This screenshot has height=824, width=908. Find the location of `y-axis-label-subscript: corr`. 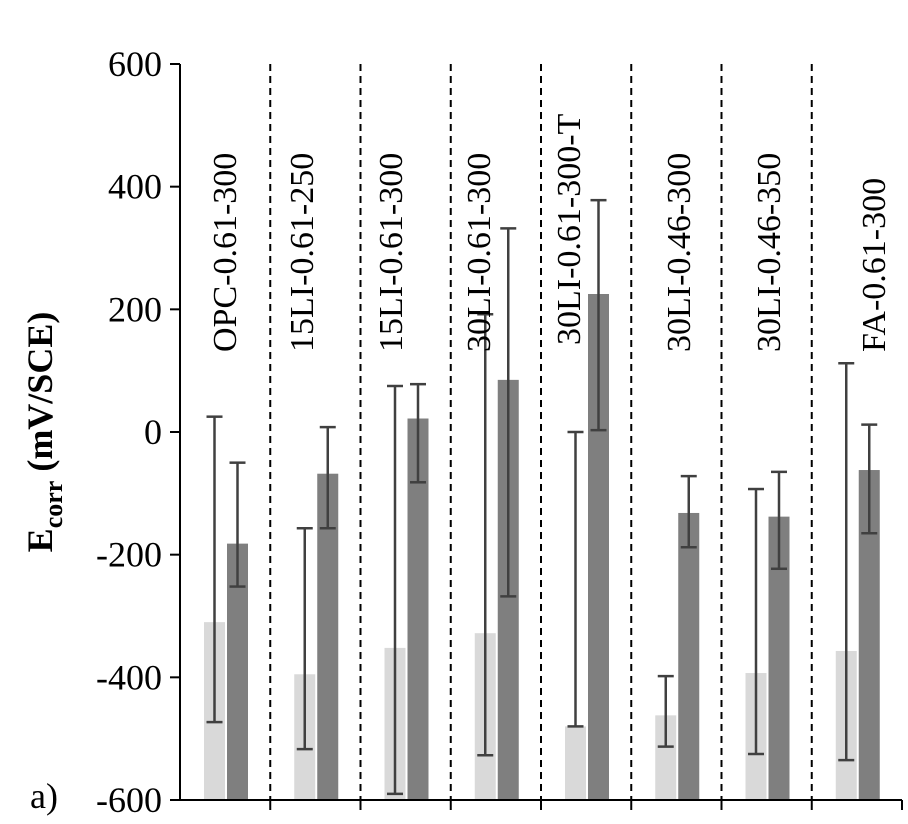

y-axis-label-subscript: corr is located at coordinates (53, 505).